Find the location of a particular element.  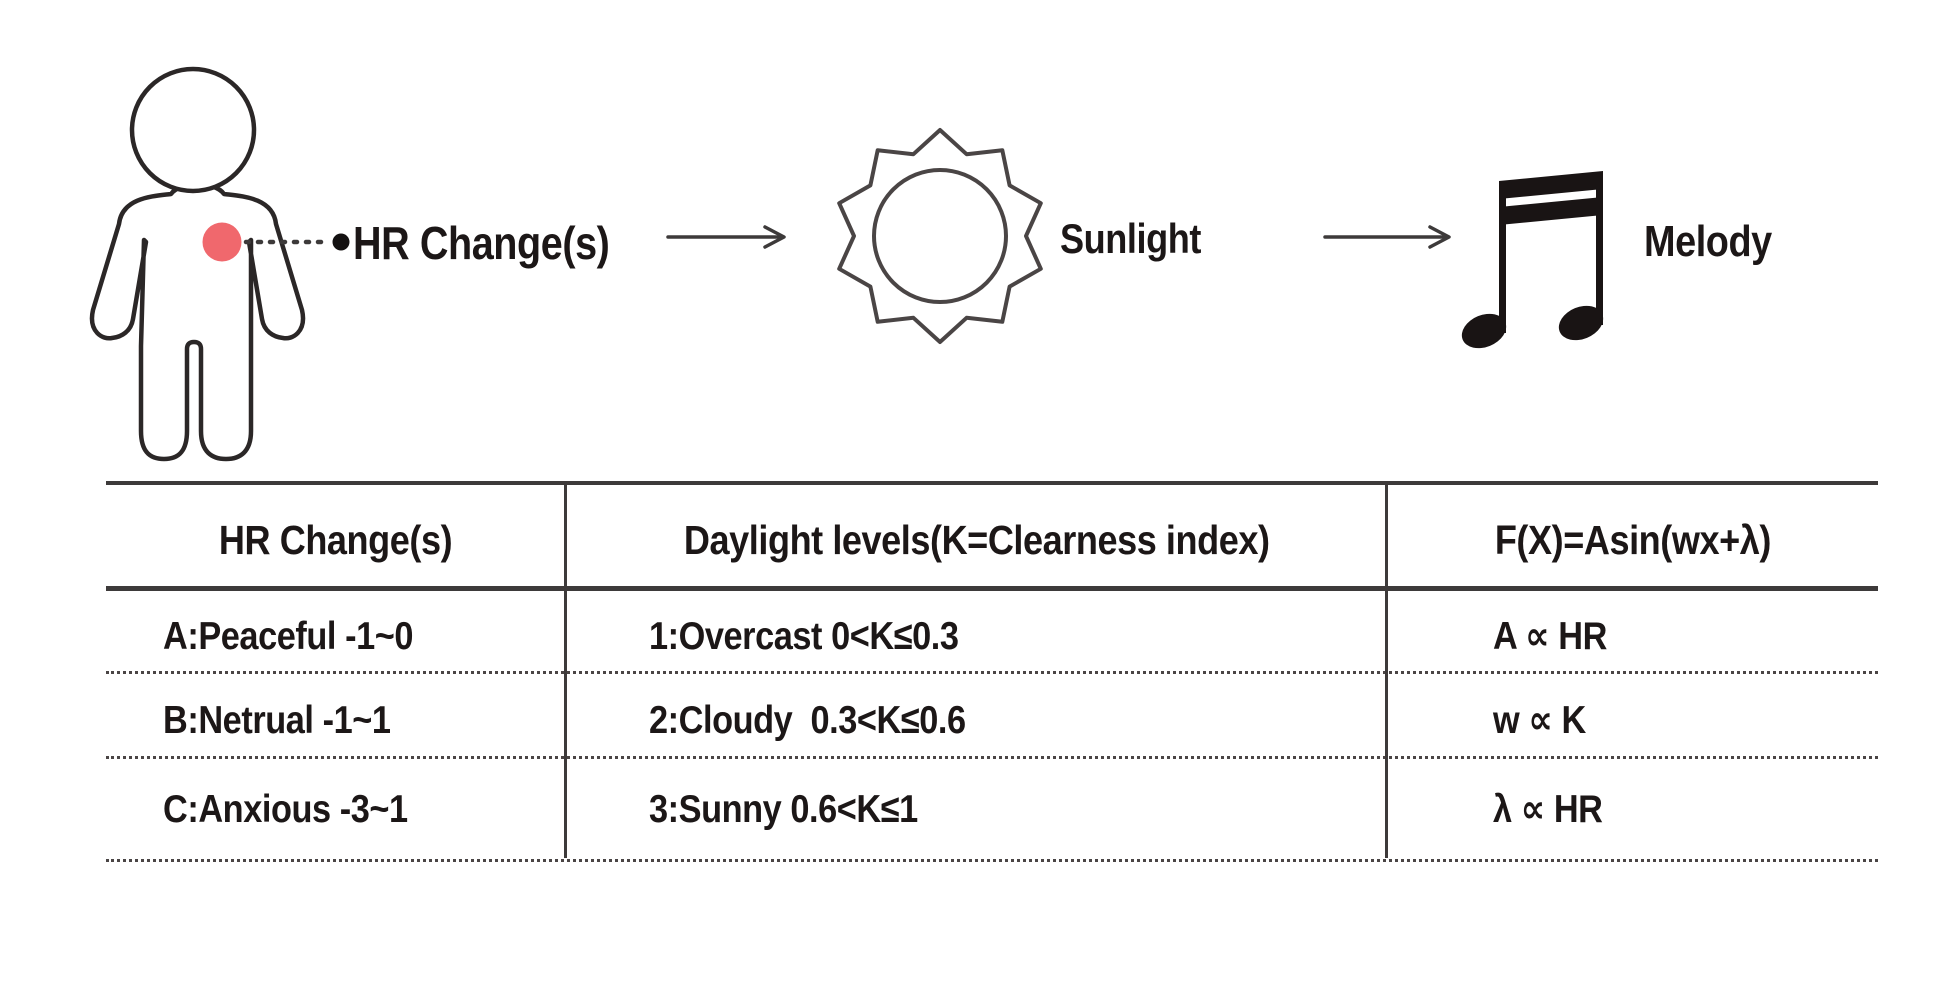

beamed-notes-icon is located at coordinates (1532, 260).